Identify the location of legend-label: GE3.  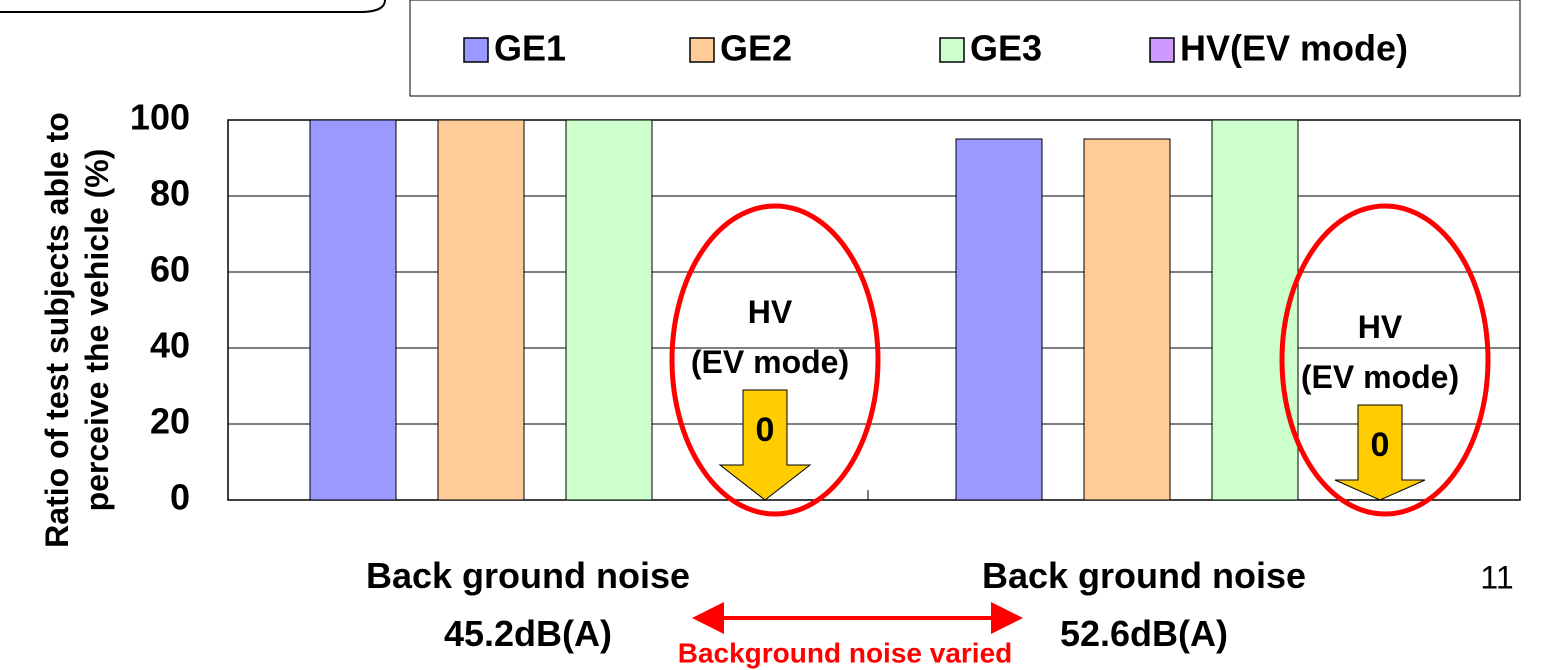
(1006, 48).